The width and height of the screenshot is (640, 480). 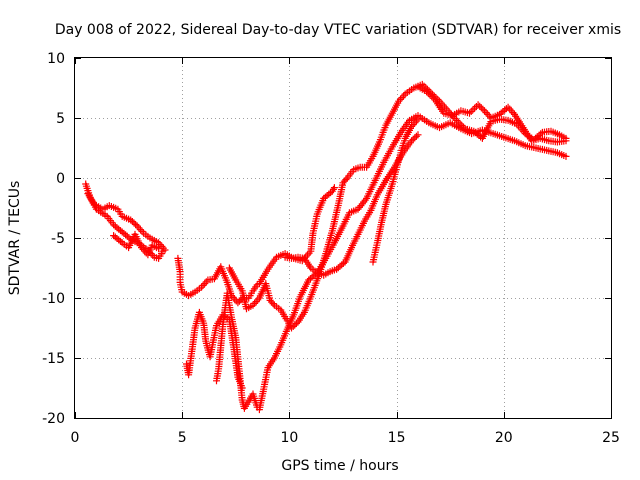 I want to click on y-tick-label: 5, so click(x=60, y=119).